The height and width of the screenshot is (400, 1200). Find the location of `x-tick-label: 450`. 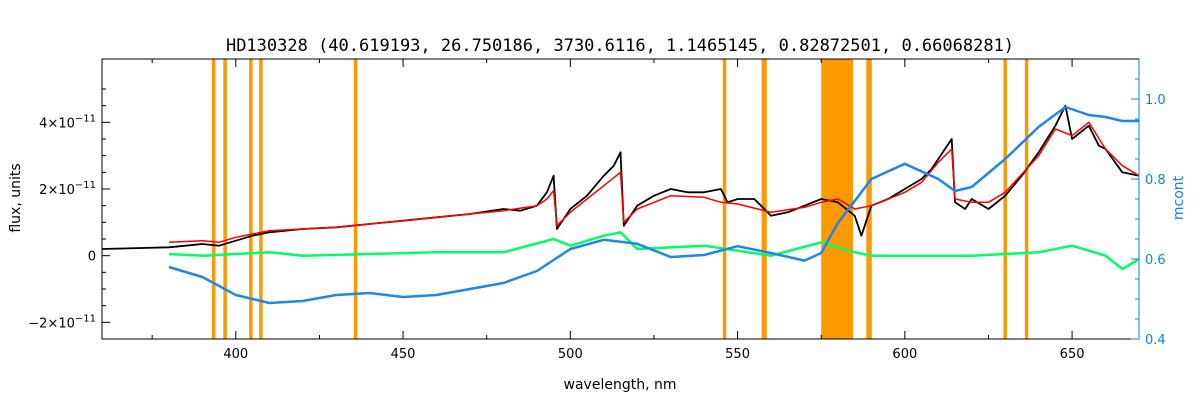

x-tick-label: 450 is located at coordinates (403, 354).